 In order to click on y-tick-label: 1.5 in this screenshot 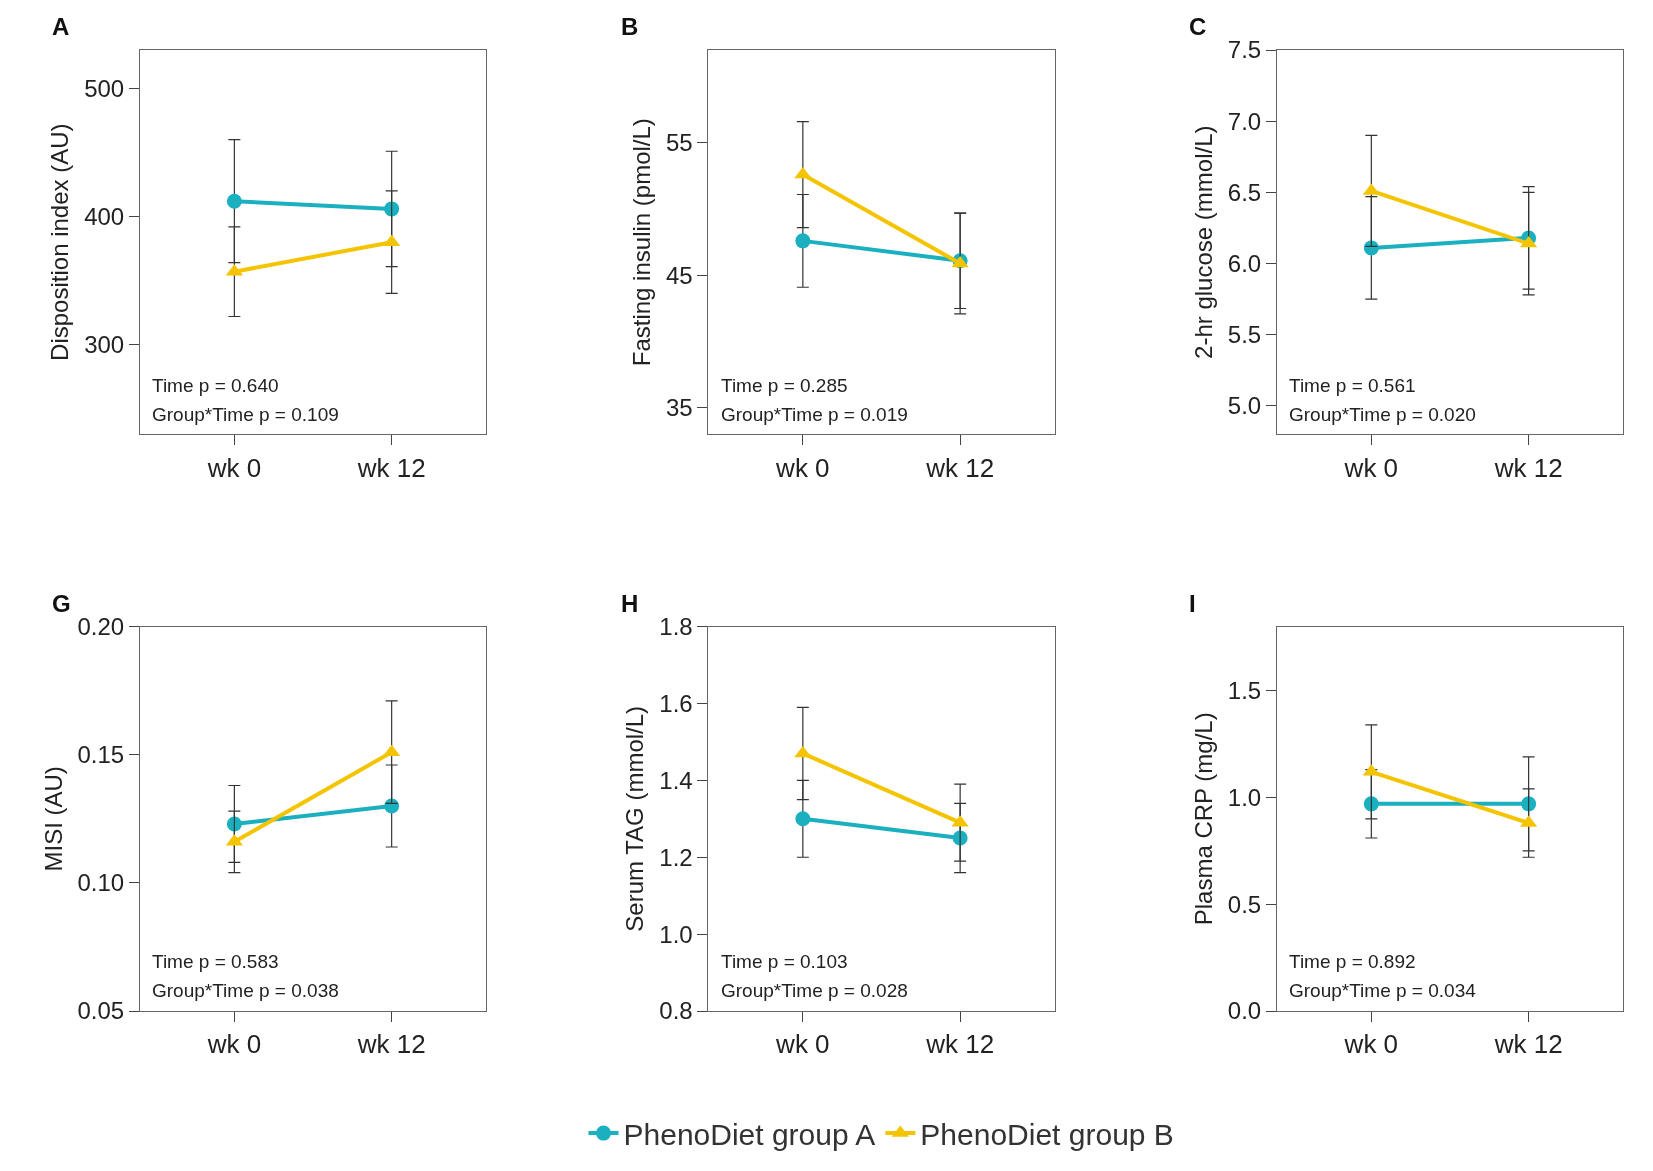, I will do `click(1244, 691)`.